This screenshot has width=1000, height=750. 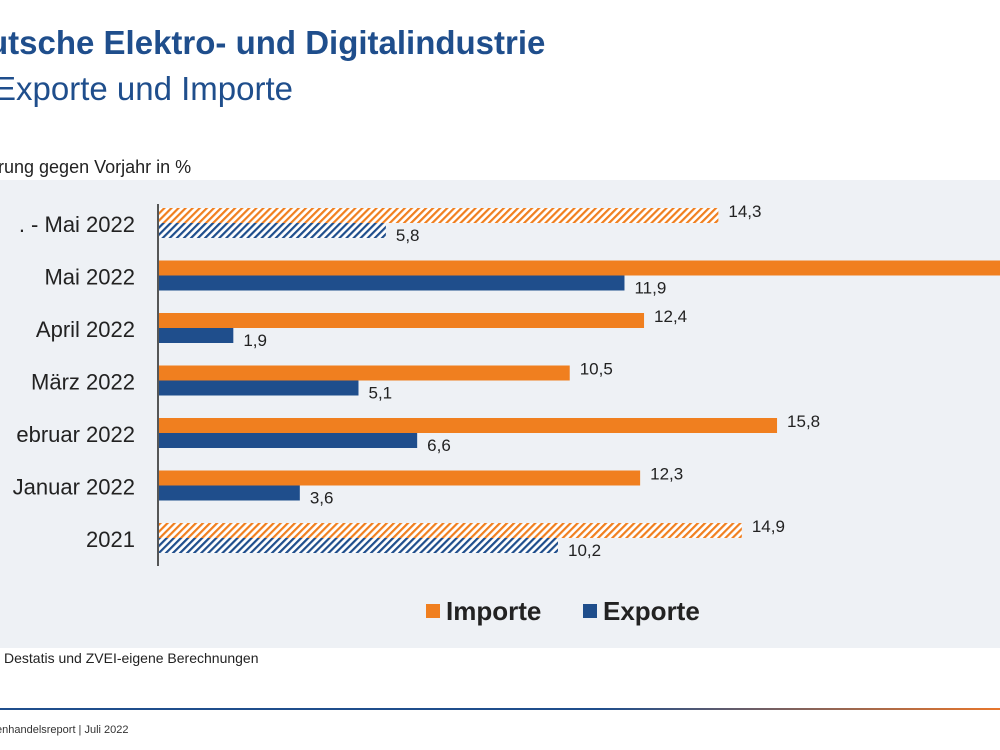 What do you see at coordinates (131, 658) in the screenshot?
I see `source-note: Destatis und ZVEI-eigene Berechnungen` at bounding box center [131, 658].